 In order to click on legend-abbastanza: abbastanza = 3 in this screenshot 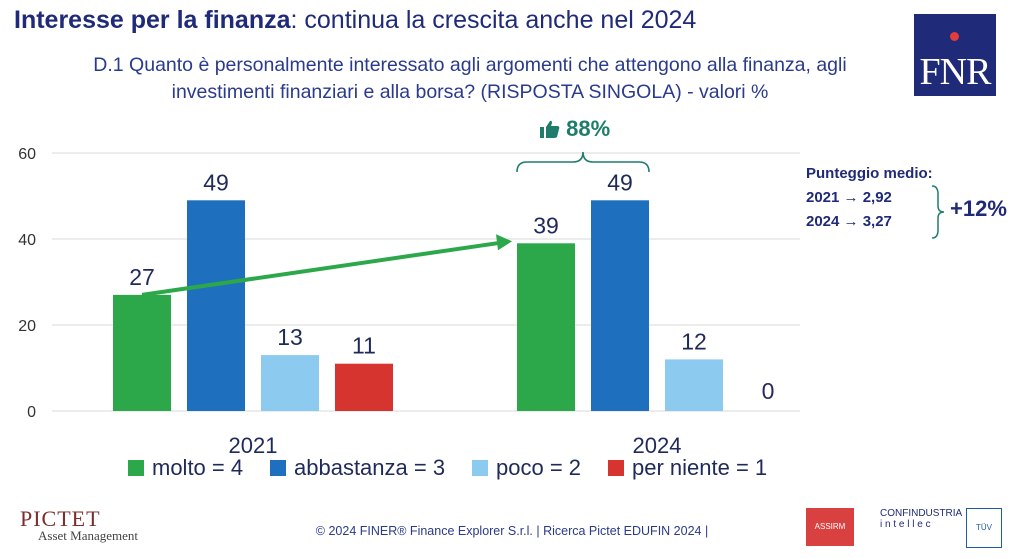, I will do `click(357, 468)`.